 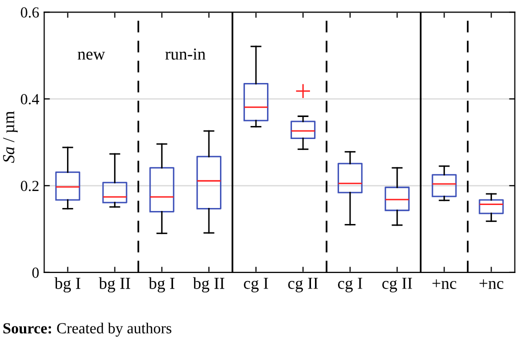 What do you see at coordinates (29, 12) in the screenshot?
I see `y-tick-label: 0.6` at bounding box center [29, 12].